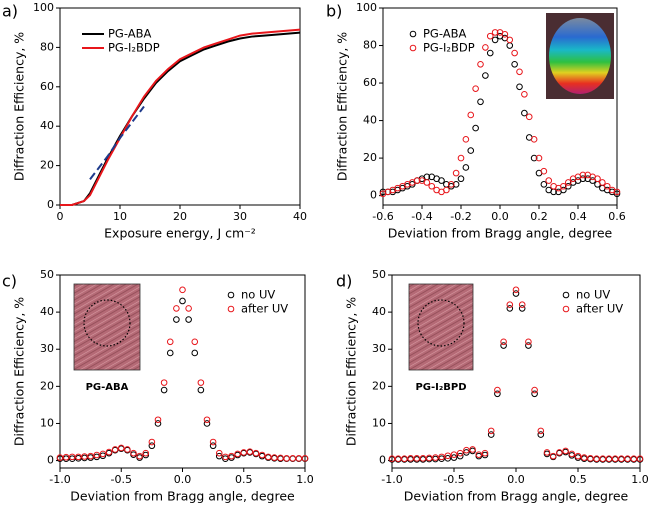 The image size is (649, 509). I want to click on y-tick-label: 80, so click(47, 46).